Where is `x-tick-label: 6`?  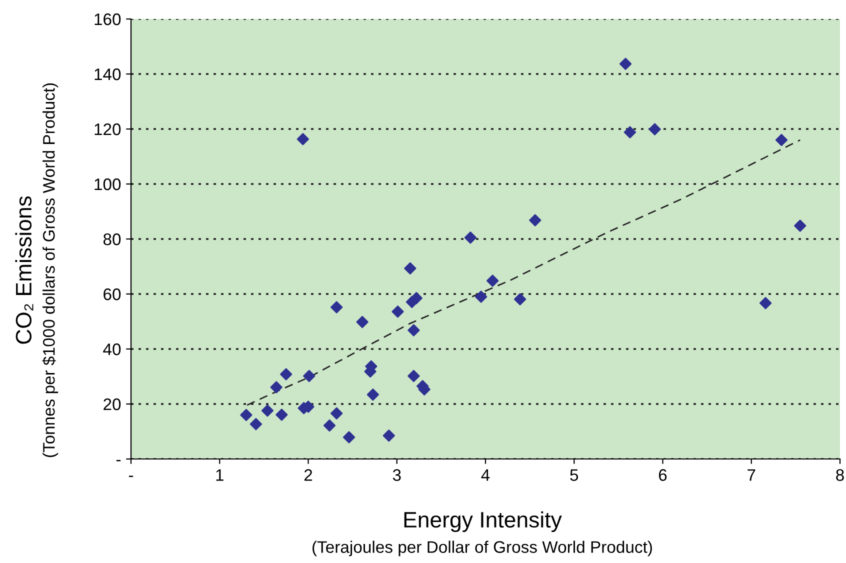 x-tick-label: 6 is located at coordinates (662, 475).